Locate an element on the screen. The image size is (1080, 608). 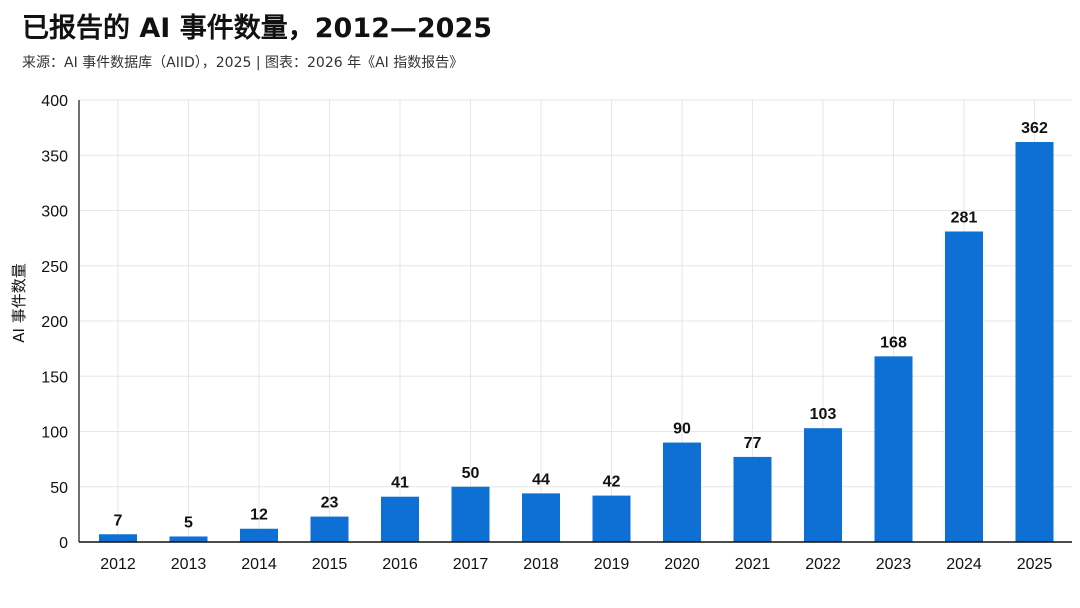
x-tick-label: 2017 is located at coordinates (471, 564).